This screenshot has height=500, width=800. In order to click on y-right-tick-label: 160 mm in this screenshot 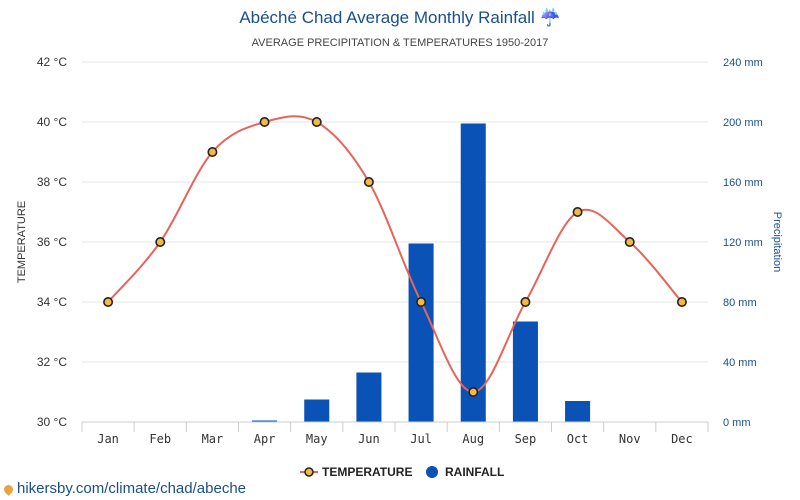, I will do `click(743, 183)`.